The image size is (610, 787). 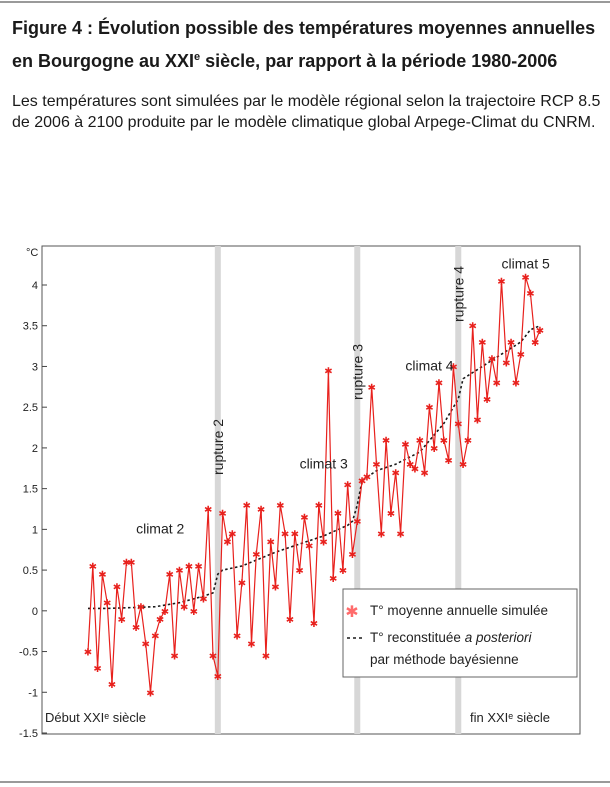 What do you see at coordinates (357, 372) in the screenshot?
I see `rupture-label: rupture 3` at bounding box center [357, 372].